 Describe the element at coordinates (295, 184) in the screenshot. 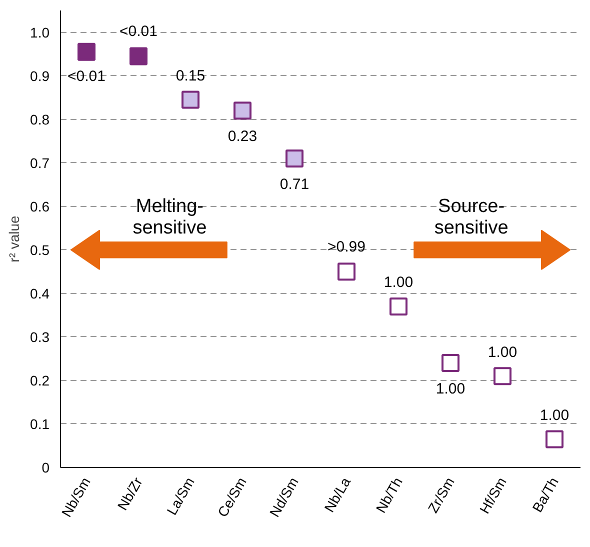

I see `annotation: 0.71` at that location.